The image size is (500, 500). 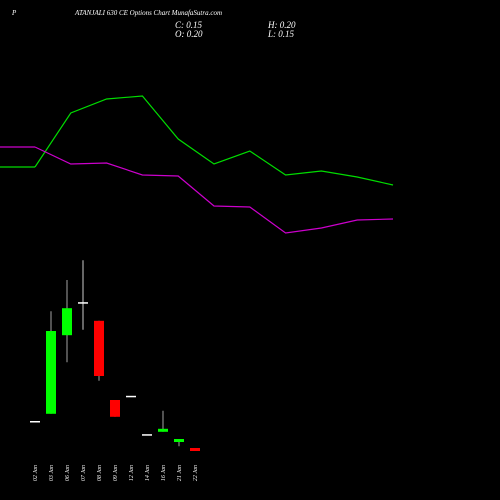 I want to click on chart-title-prefix: P, so click(x=14, y=13).